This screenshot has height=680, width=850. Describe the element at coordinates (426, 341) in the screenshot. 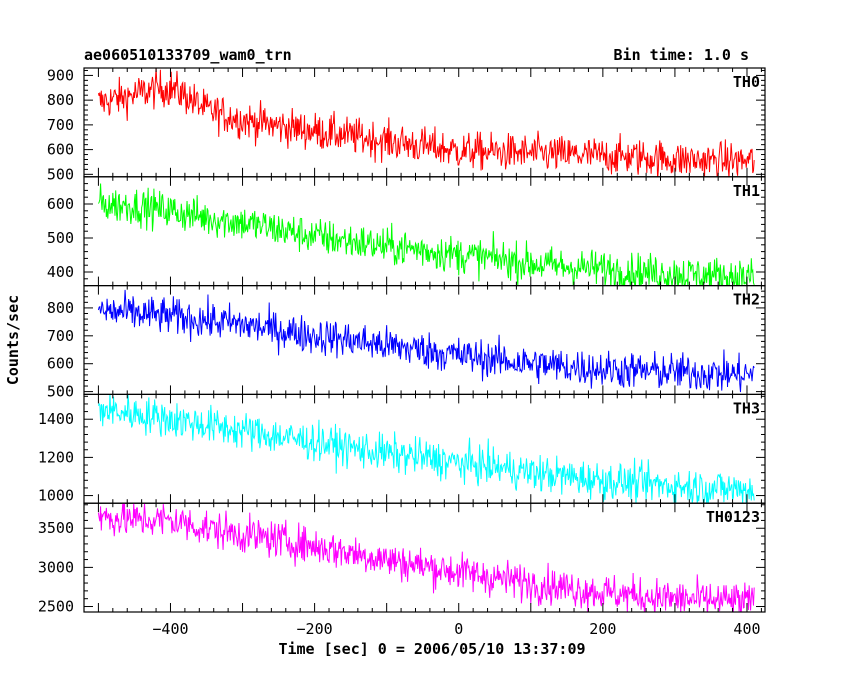

I see `series-line-th2` at that location.